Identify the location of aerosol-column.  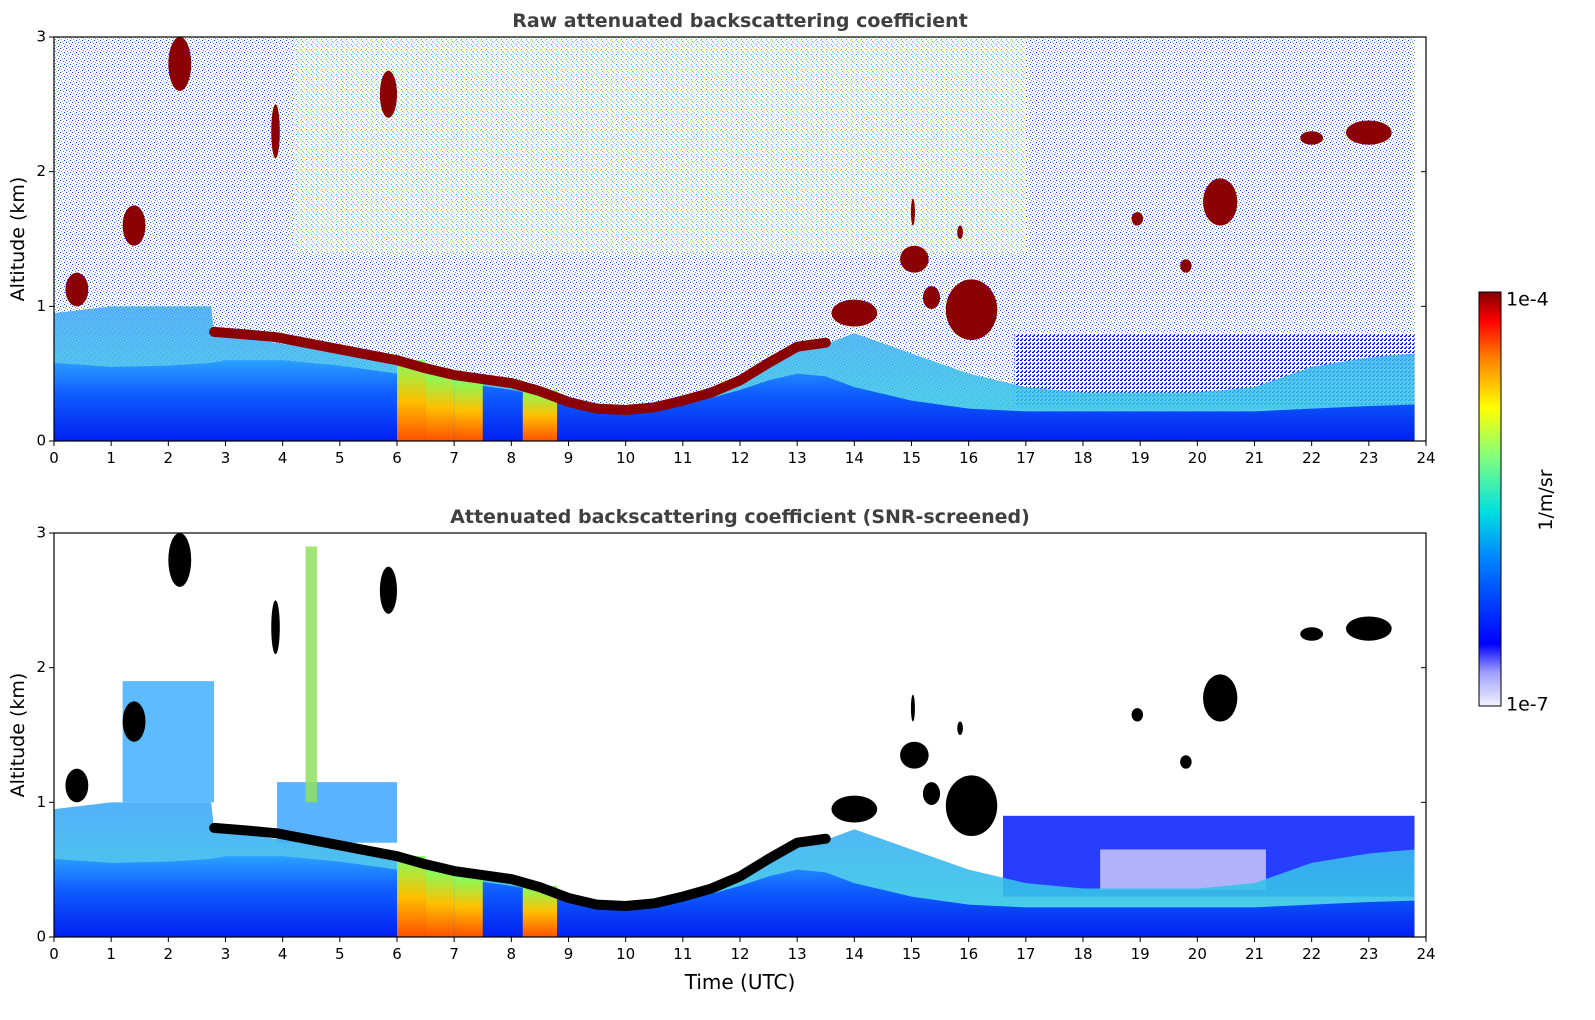
(311, 674).